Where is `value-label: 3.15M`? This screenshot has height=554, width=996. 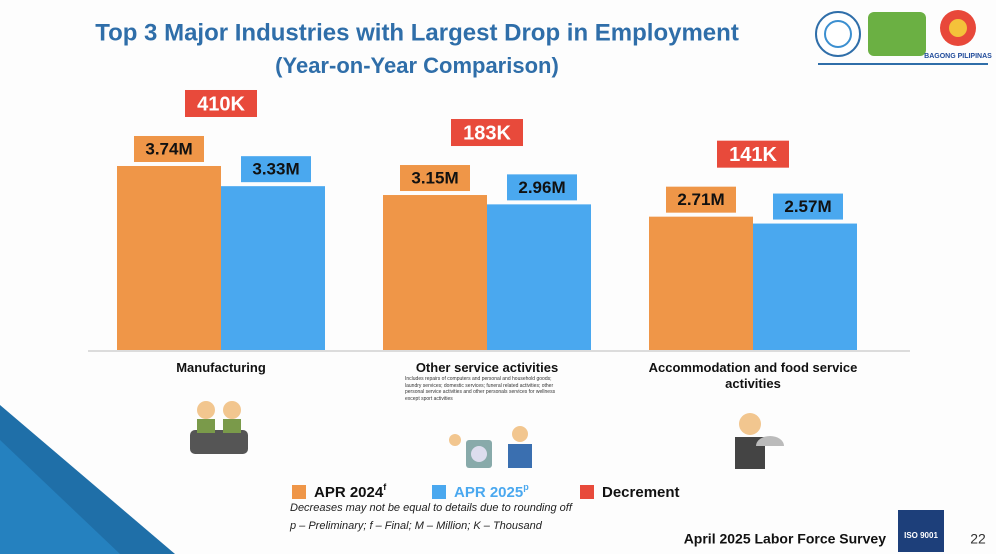 value-label: 3.15M is located at coordinates (434, 178).